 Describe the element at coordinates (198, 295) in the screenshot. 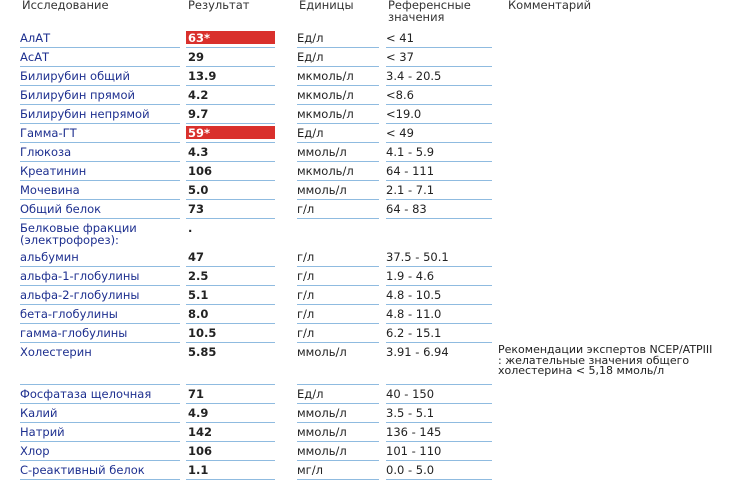

I see `result-value: 5.1` at that location.